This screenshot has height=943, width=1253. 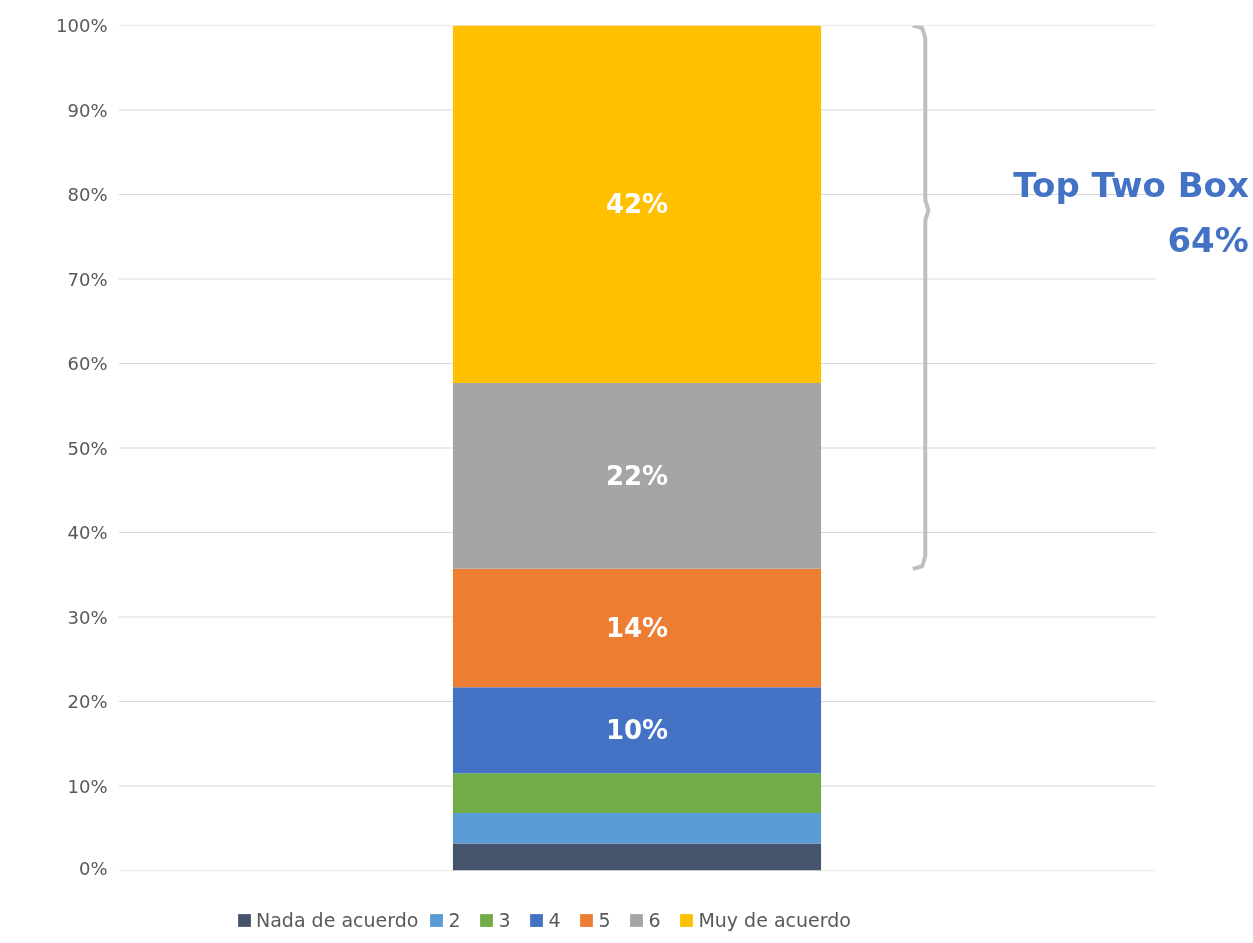 I want to click on data-label: 42%, so click(x=637, y=204).